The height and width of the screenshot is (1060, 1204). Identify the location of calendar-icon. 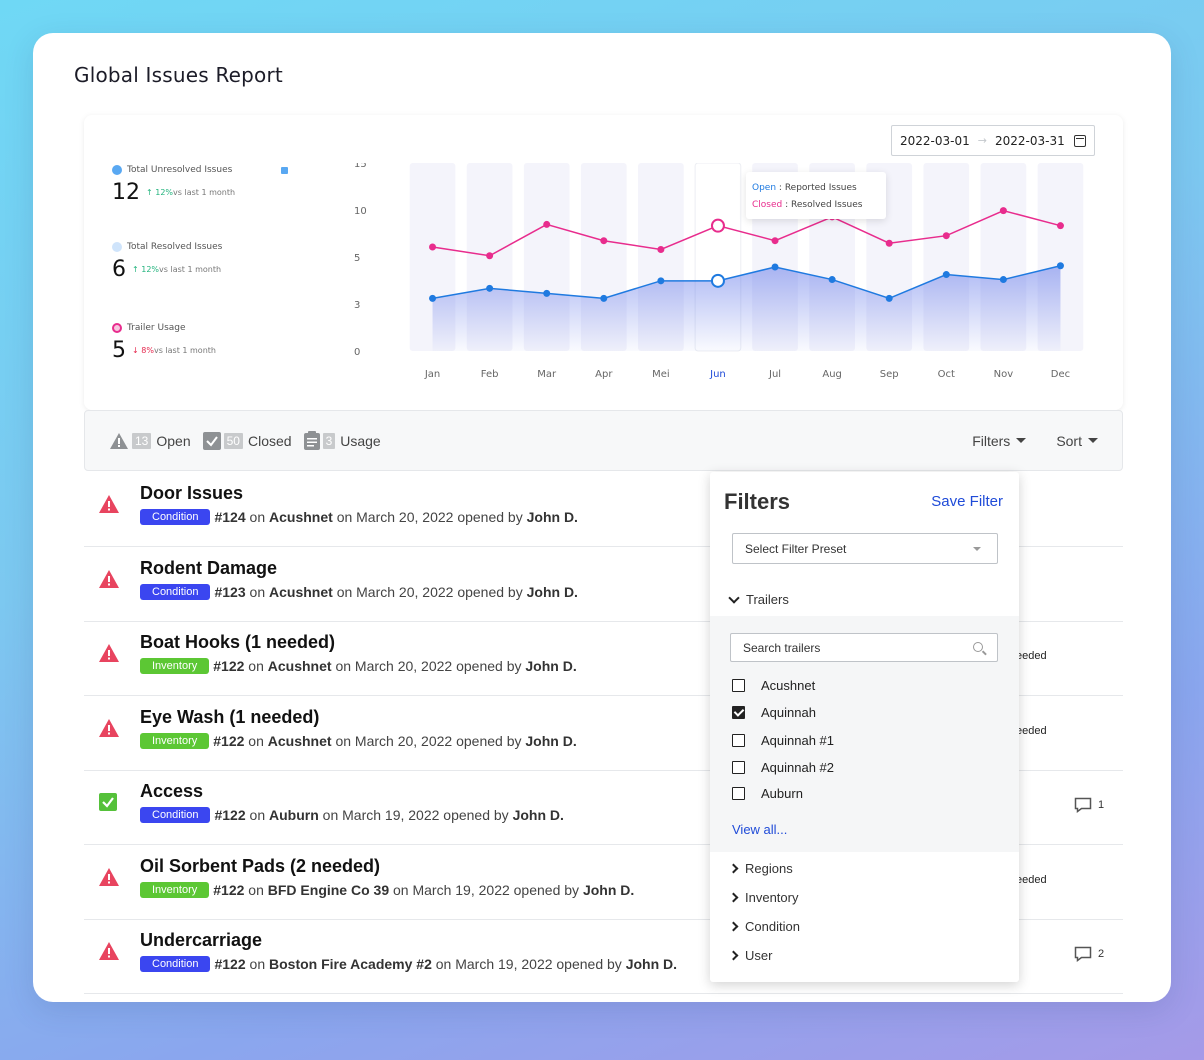
(1080, 140).